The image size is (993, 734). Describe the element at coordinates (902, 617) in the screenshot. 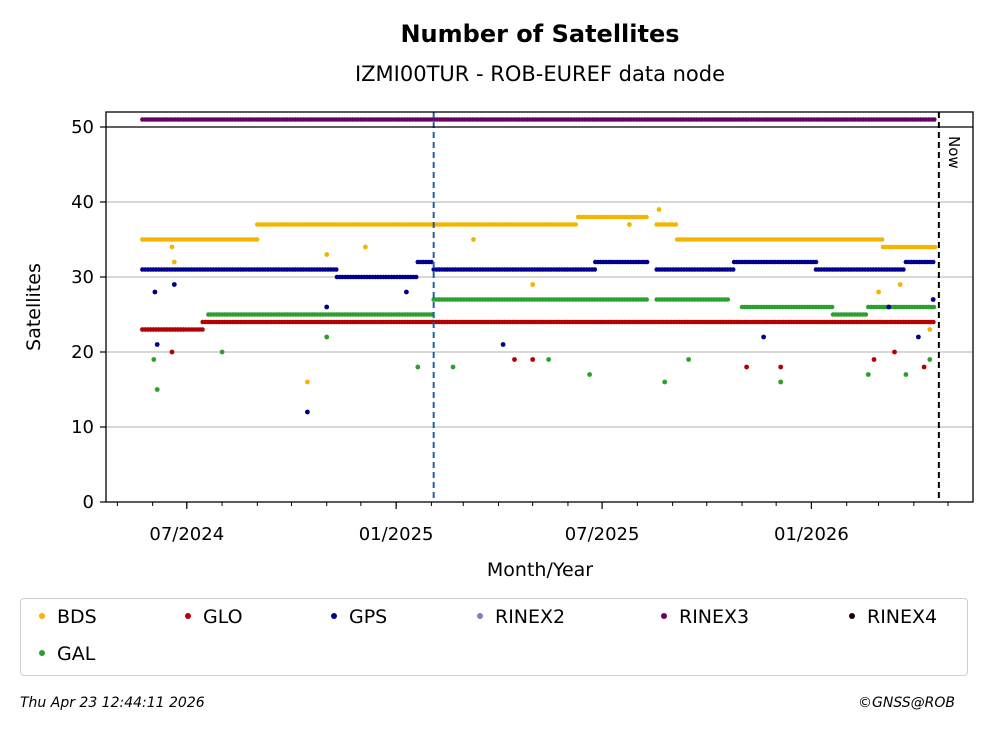

I see `legend-label: RINEX4` at that location.